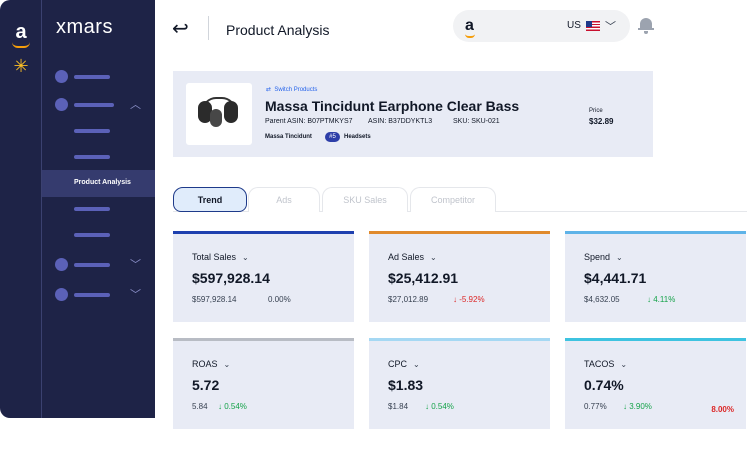  I want to click on product-name: Massa Tincidunt Earphone Clear Bass, so click(392, 106).